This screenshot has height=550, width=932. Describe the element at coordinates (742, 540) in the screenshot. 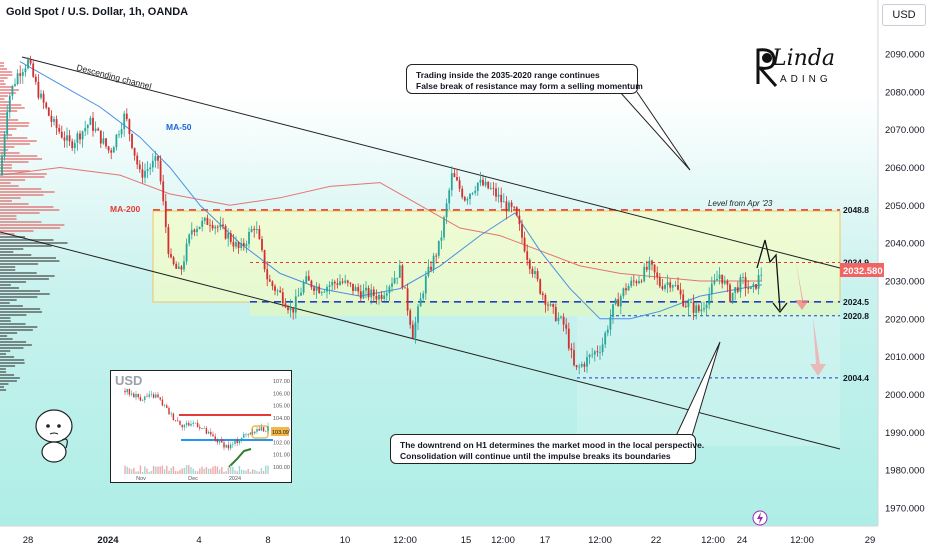

I see `x-tick-label: 24` at that location.